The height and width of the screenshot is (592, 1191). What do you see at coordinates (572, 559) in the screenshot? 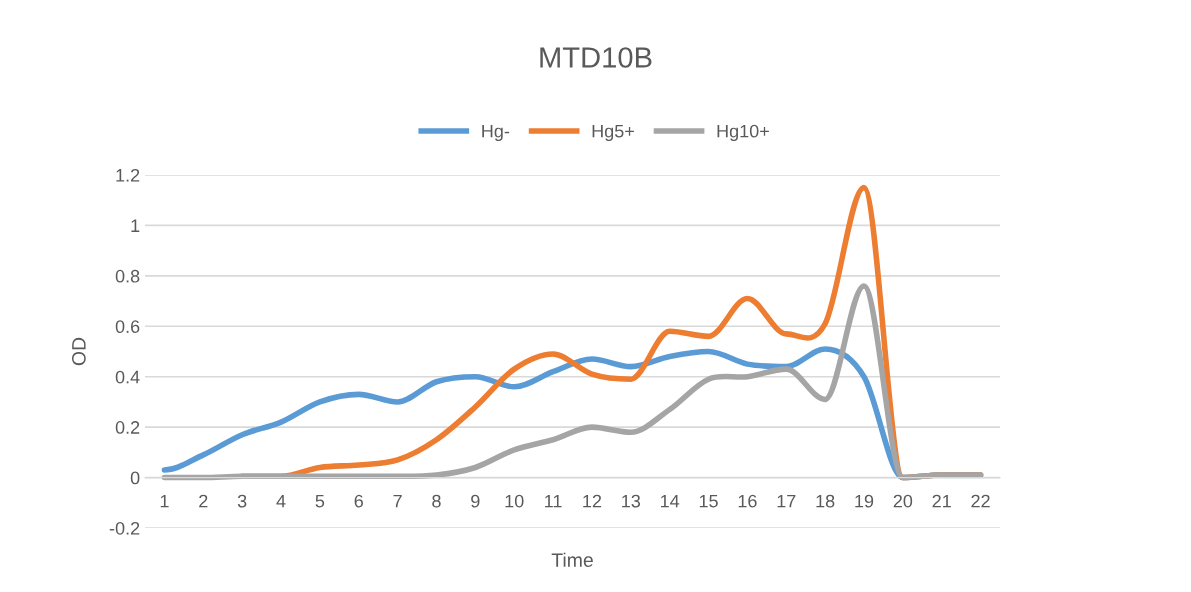
I see `x-axis-title: Time` at bounding box center [572, 559].